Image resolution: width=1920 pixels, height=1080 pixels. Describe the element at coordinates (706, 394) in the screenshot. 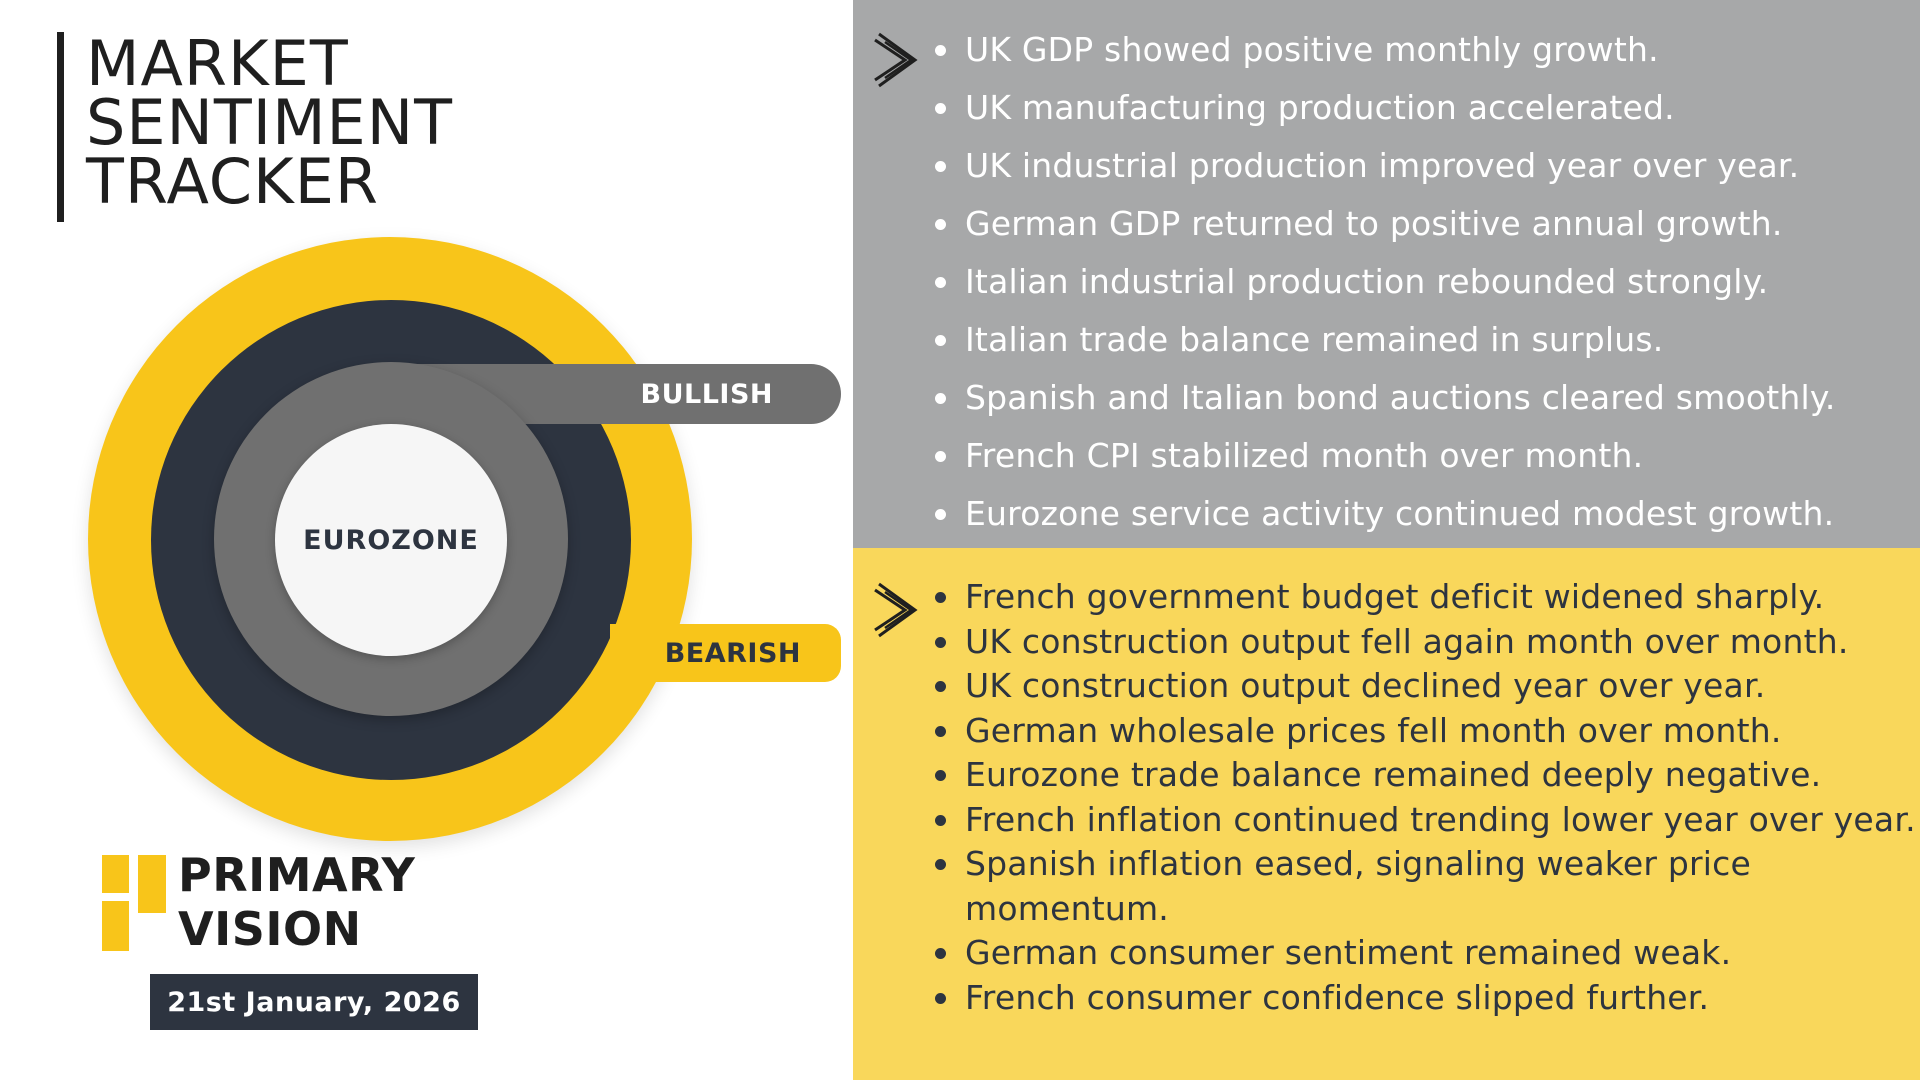

I see `bullish-label: BULLISH` at that location.